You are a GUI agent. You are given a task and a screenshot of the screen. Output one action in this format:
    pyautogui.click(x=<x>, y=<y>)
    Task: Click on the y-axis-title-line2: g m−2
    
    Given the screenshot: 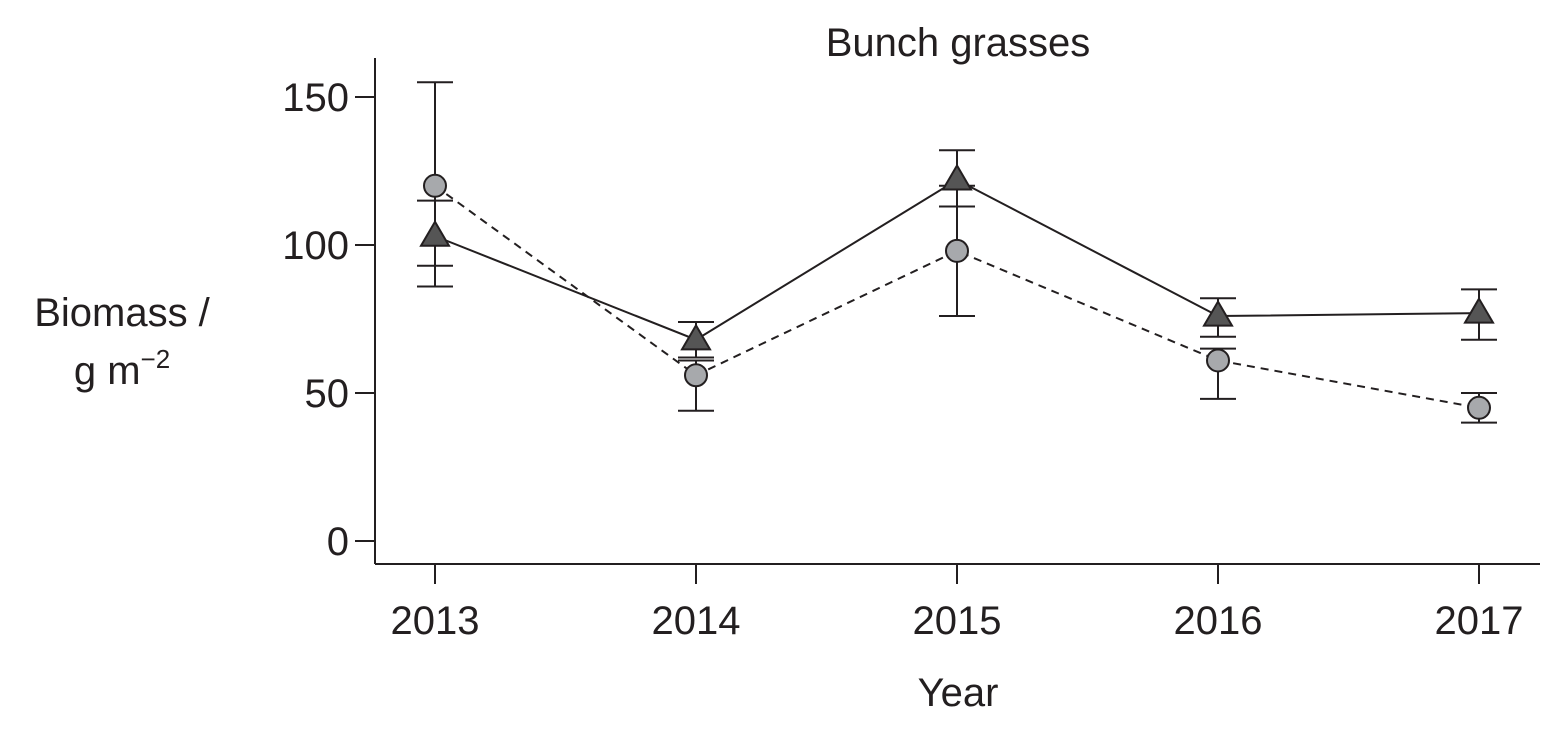 What is the action you would take?
    pyautogui.click(x=122, y=368)
    